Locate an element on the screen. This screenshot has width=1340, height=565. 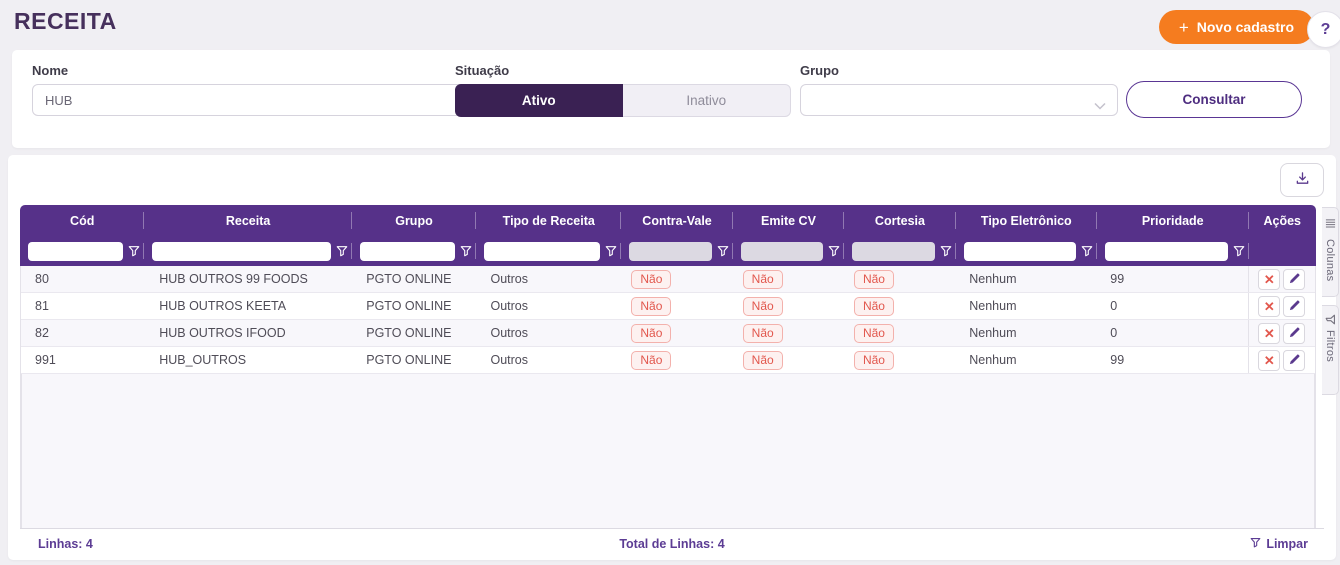
filter-input-receita is located at coordinates (241, 251).